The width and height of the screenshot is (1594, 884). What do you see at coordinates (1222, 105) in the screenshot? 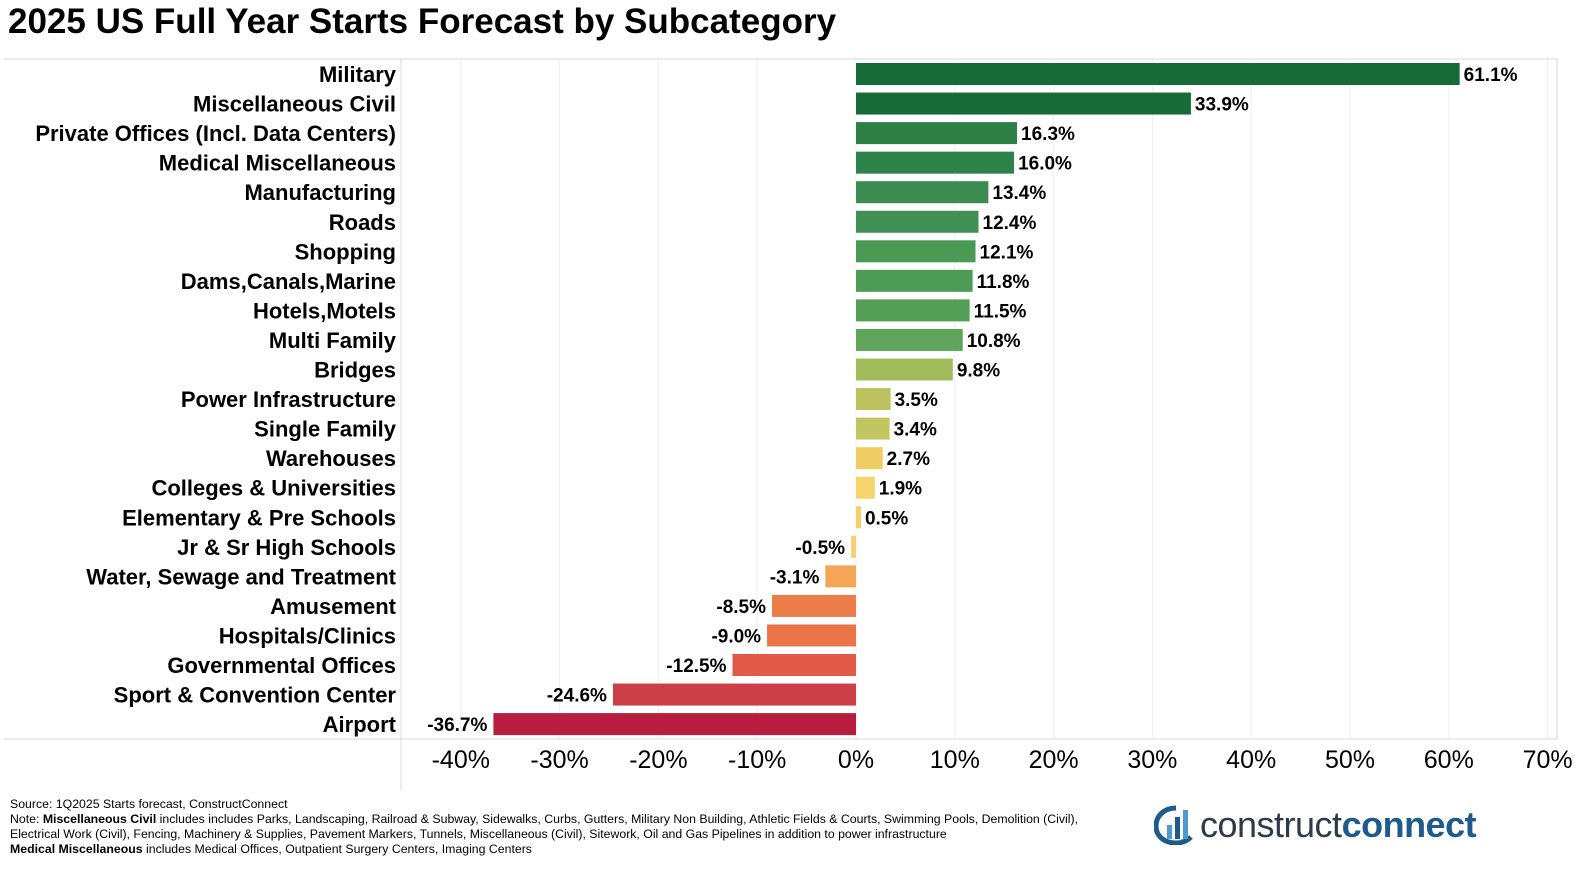
I see `value-label: 33.9%` at bounding box center [1222, 105].